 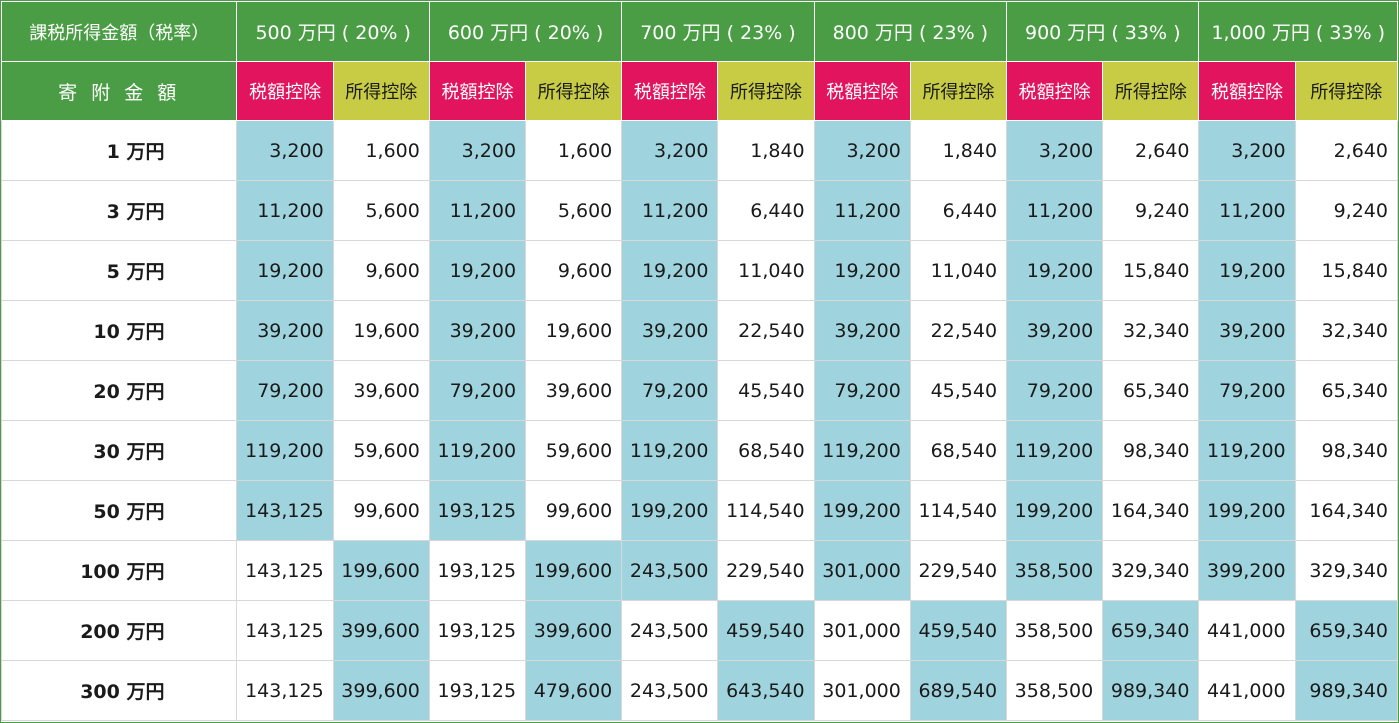 I want to click on bracket-header-1000: 1,000 万円 ( 33% ), so click(x=1298, y=31).